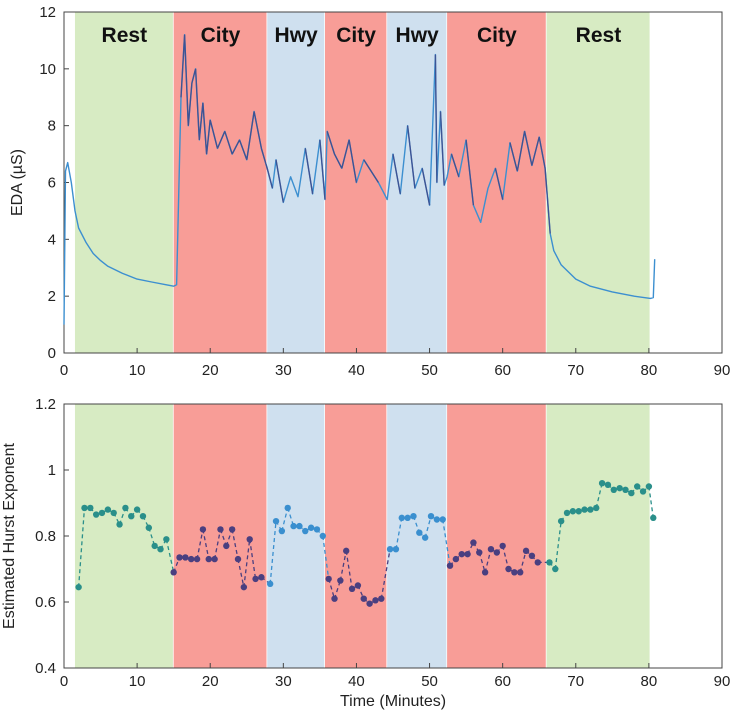 This screenshot has height=717, width=739. What do you see at coordinates (52, 470) in the screenshot?
I see `y-tick-label: 1` at bounding box center [52, 470].